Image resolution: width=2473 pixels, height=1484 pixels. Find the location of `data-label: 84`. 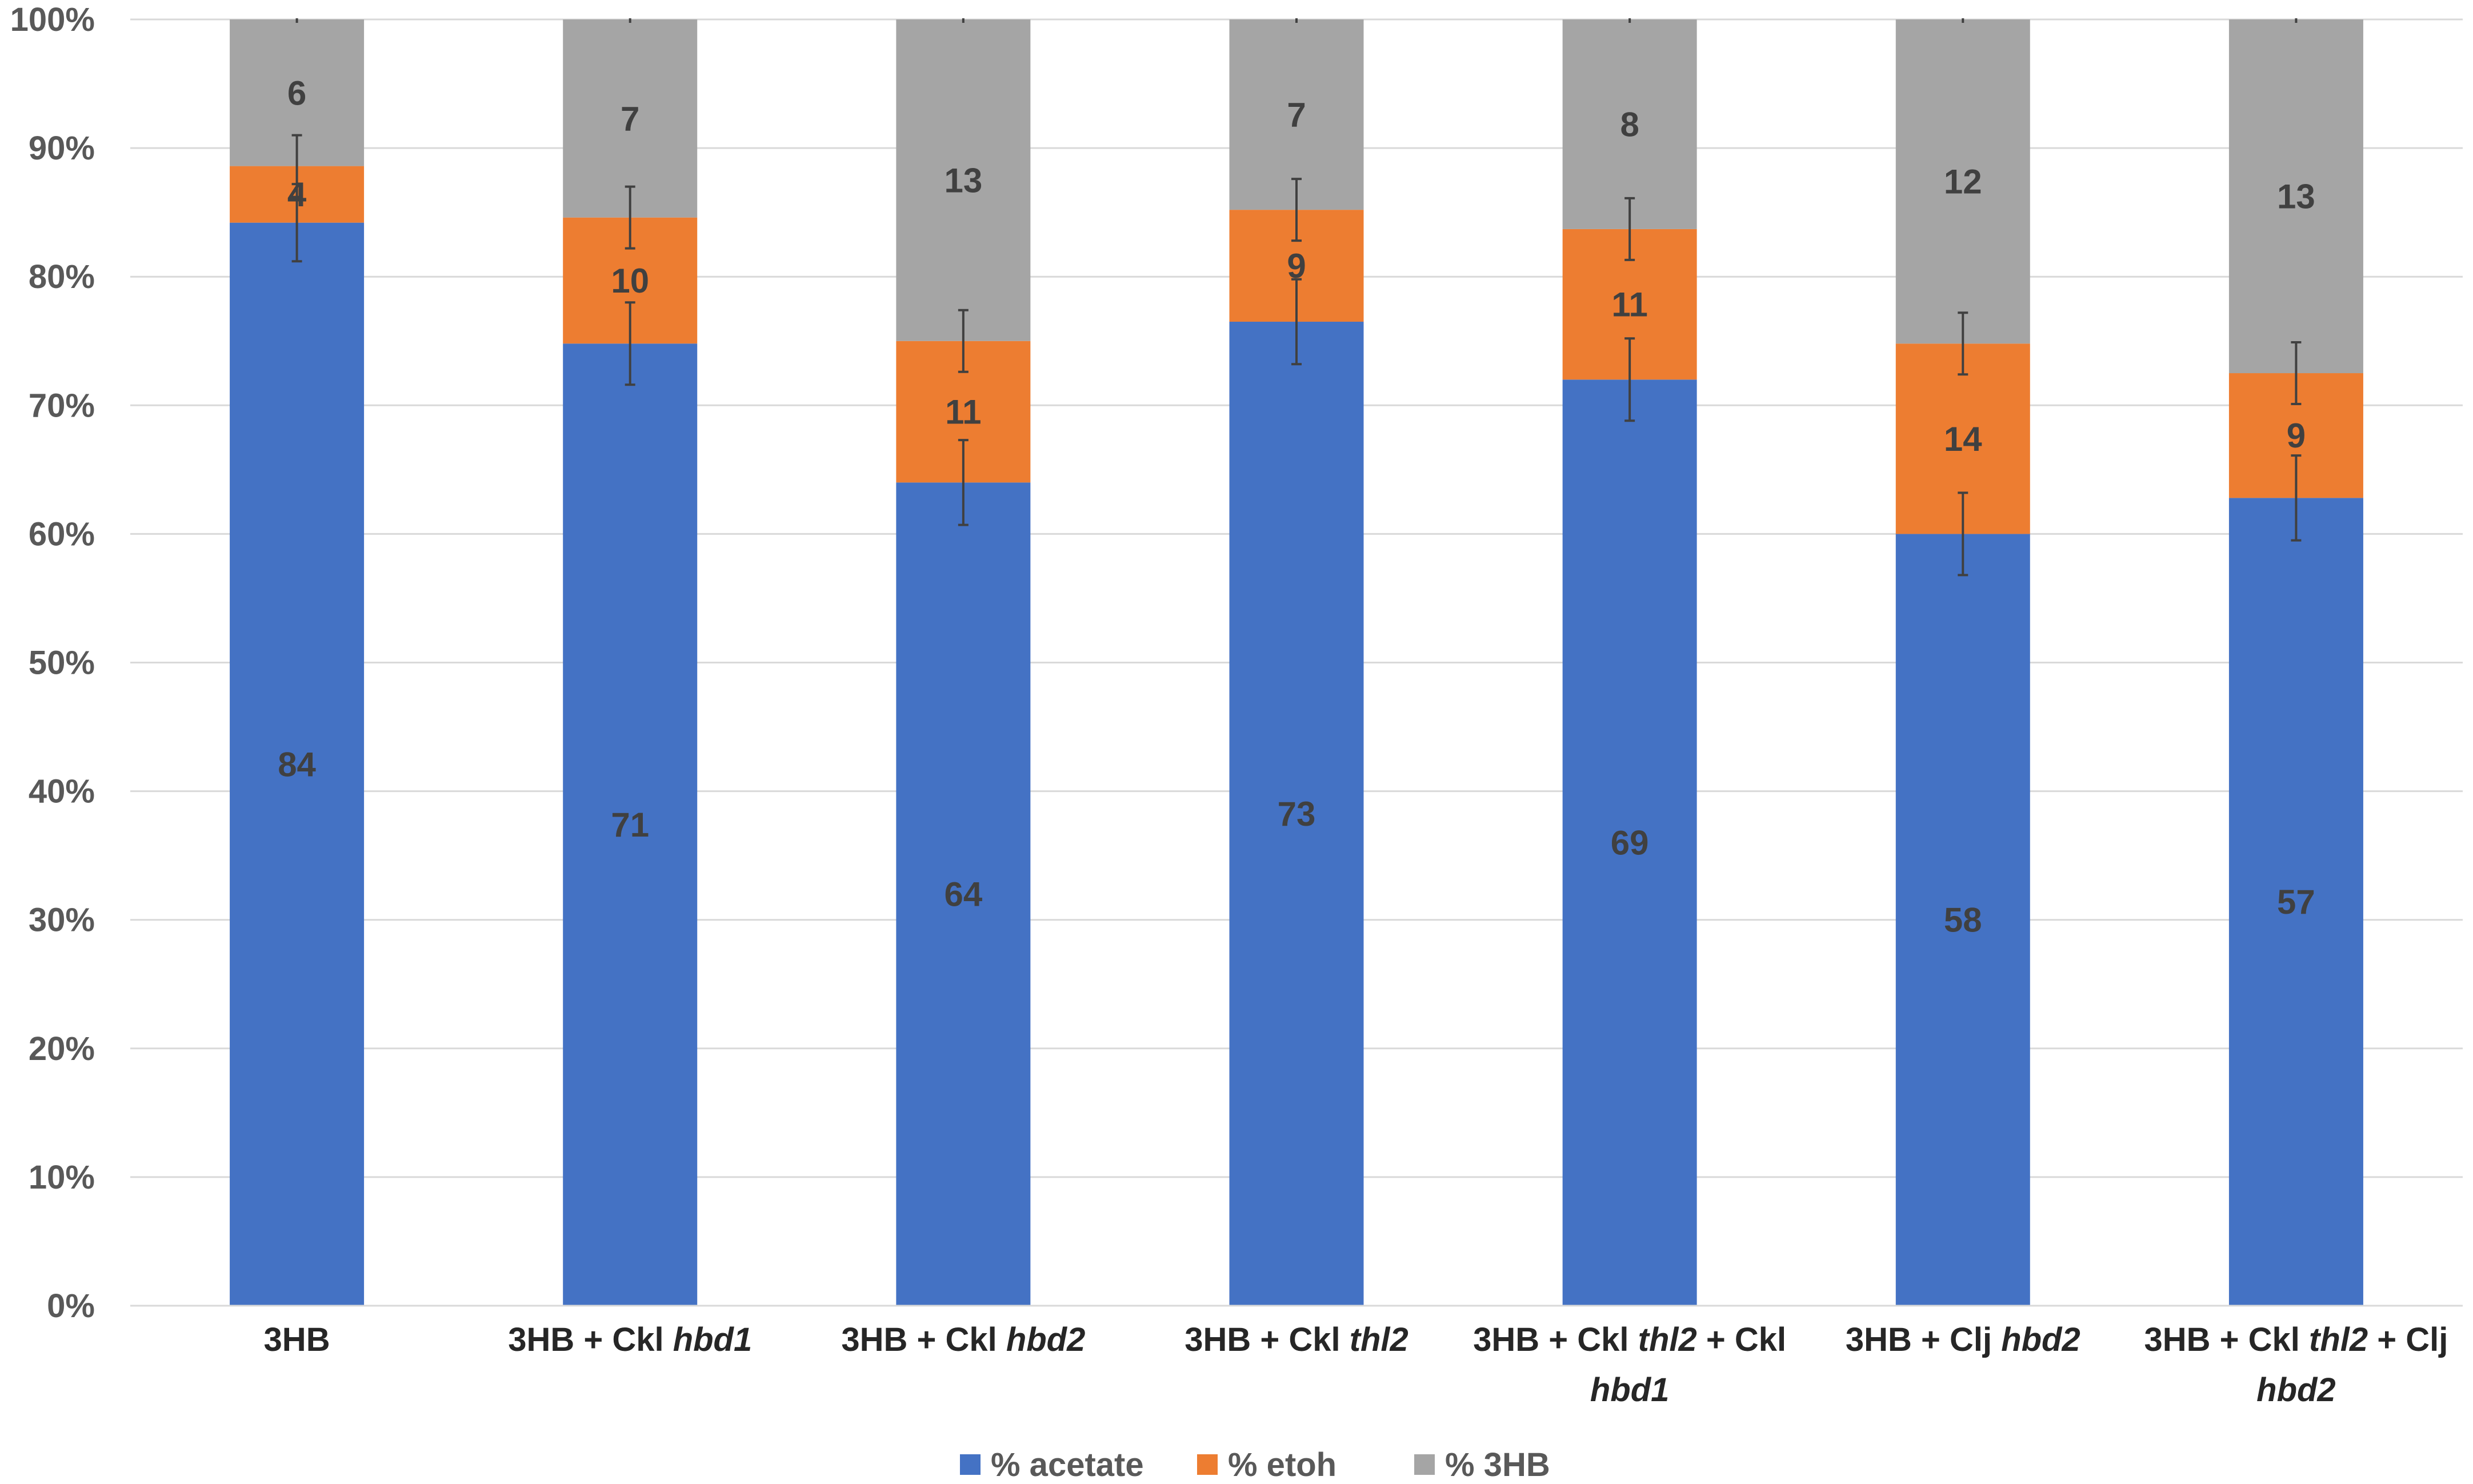

data-label: 84 is located at coordinates (297, 764).